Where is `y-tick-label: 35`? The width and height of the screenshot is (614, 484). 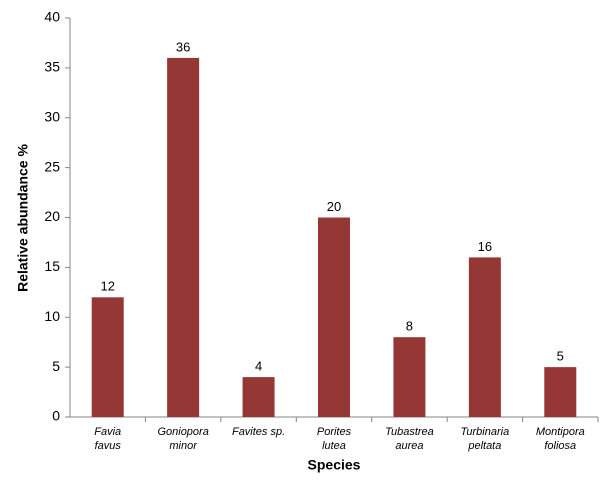
y-tick-label: 35 is located at coordinates (52, 67).